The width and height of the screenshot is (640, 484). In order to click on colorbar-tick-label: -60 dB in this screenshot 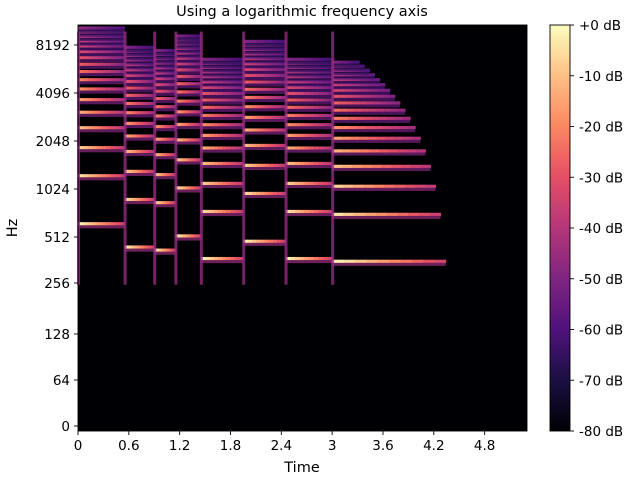, I will do `click(601, 331)`.